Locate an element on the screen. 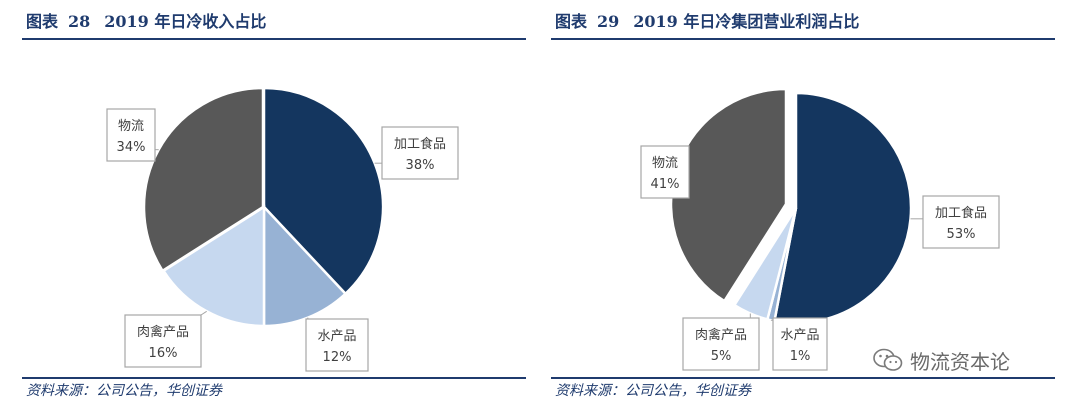  figure-number: 29 is located at coordinates (608, 21).